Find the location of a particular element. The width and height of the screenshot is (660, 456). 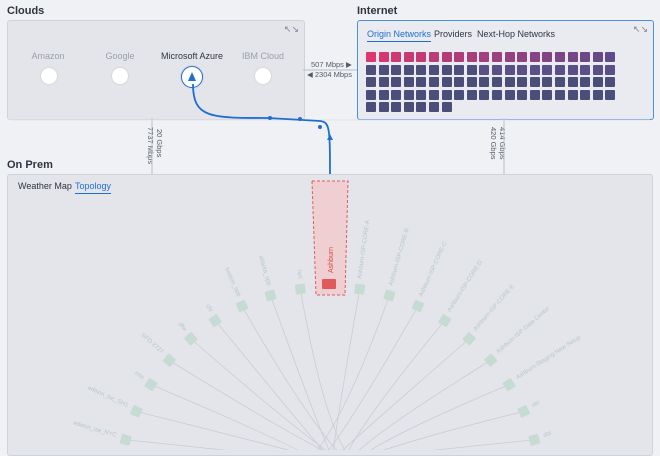

topology-node-label: sbl is located at coordinates (547, 435).